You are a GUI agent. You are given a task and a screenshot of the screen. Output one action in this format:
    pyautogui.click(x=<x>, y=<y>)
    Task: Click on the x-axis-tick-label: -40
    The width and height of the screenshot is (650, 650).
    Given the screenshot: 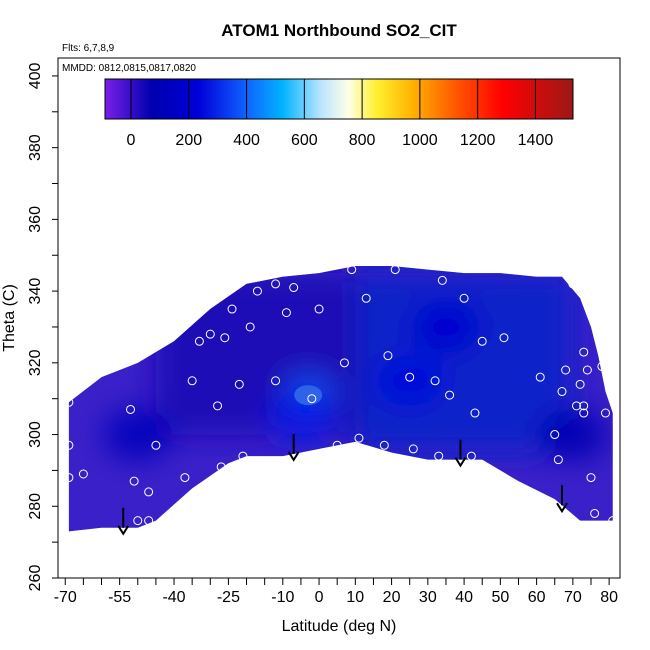 What is the action you would take?
    pyautogui.click(x=173, y=597)
    